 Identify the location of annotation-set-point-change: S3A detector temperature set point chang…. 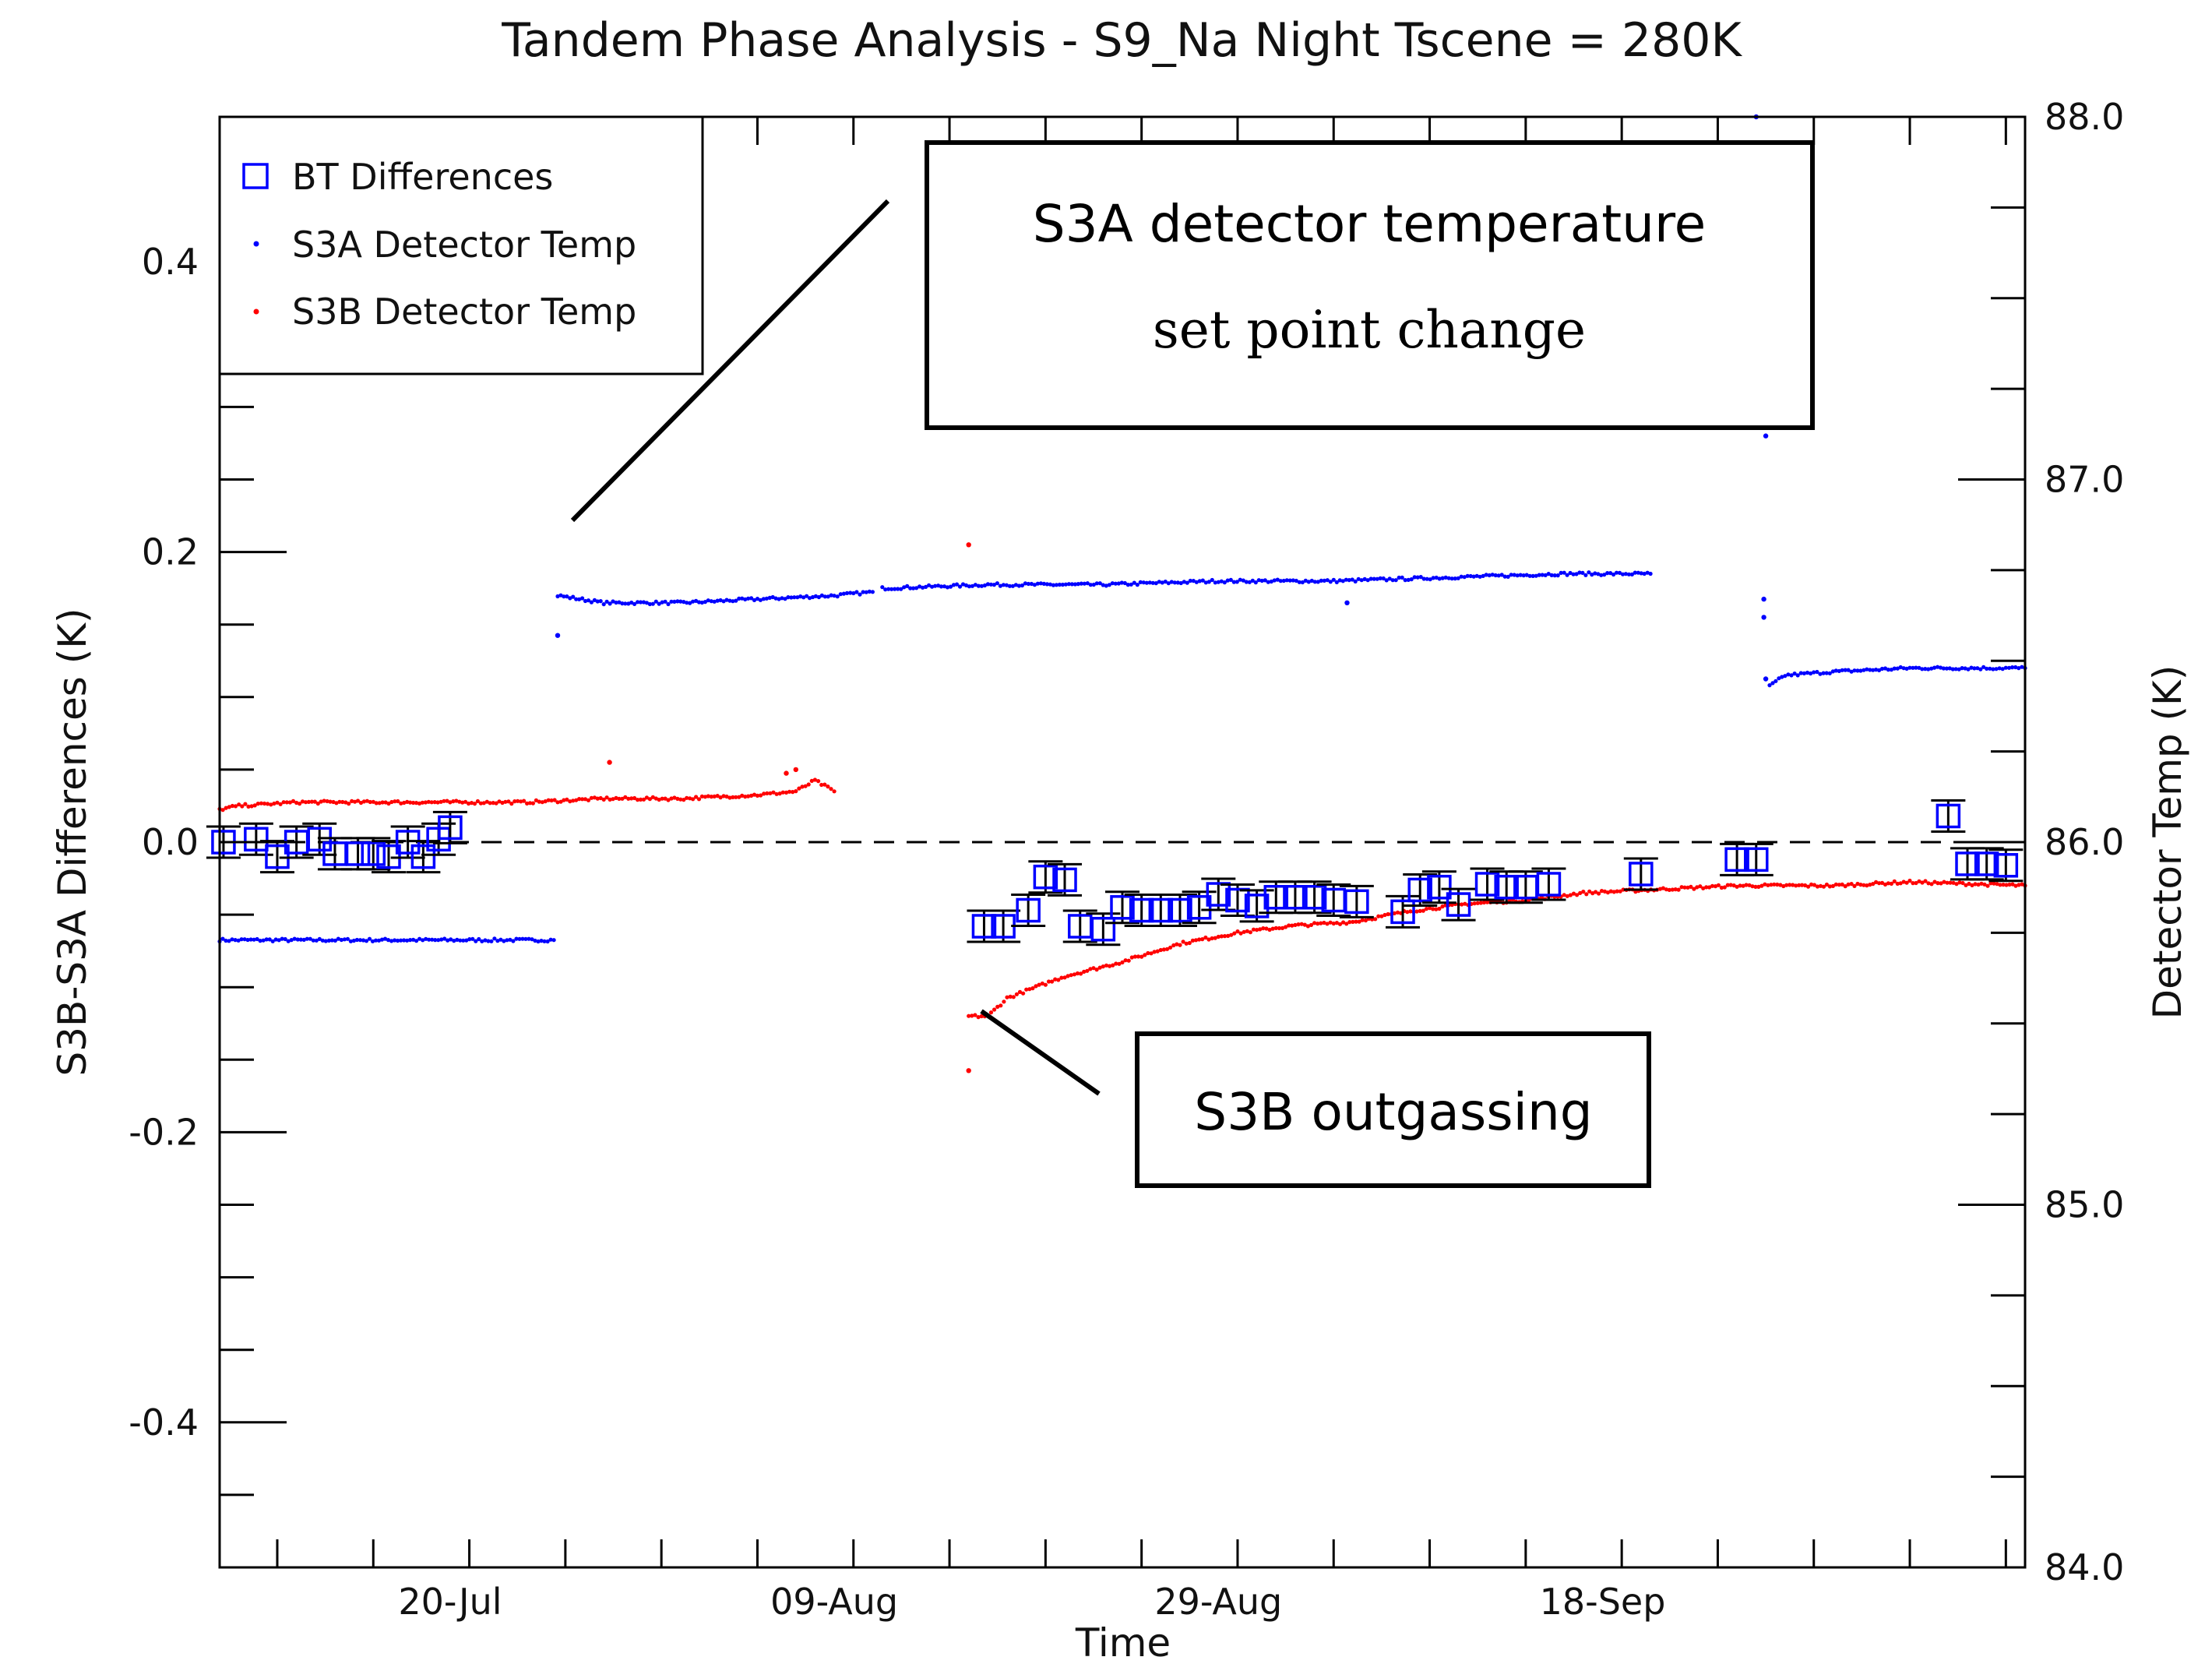
(1192, 331).